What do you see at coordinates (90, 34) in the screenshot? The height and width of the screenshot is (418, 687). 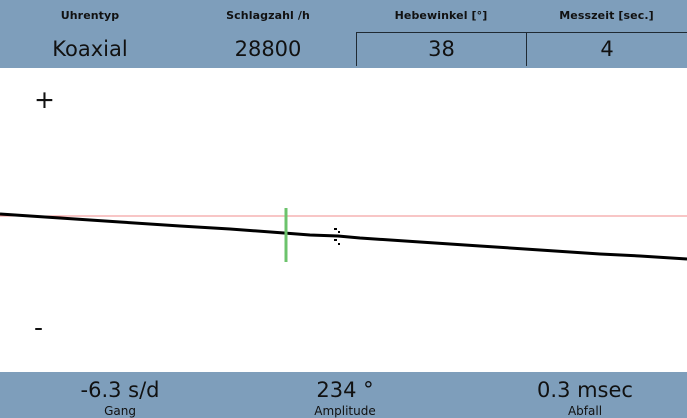 I see `watch-type-param: Uhrentyp Koaxial` at bounding box center [90, 34].